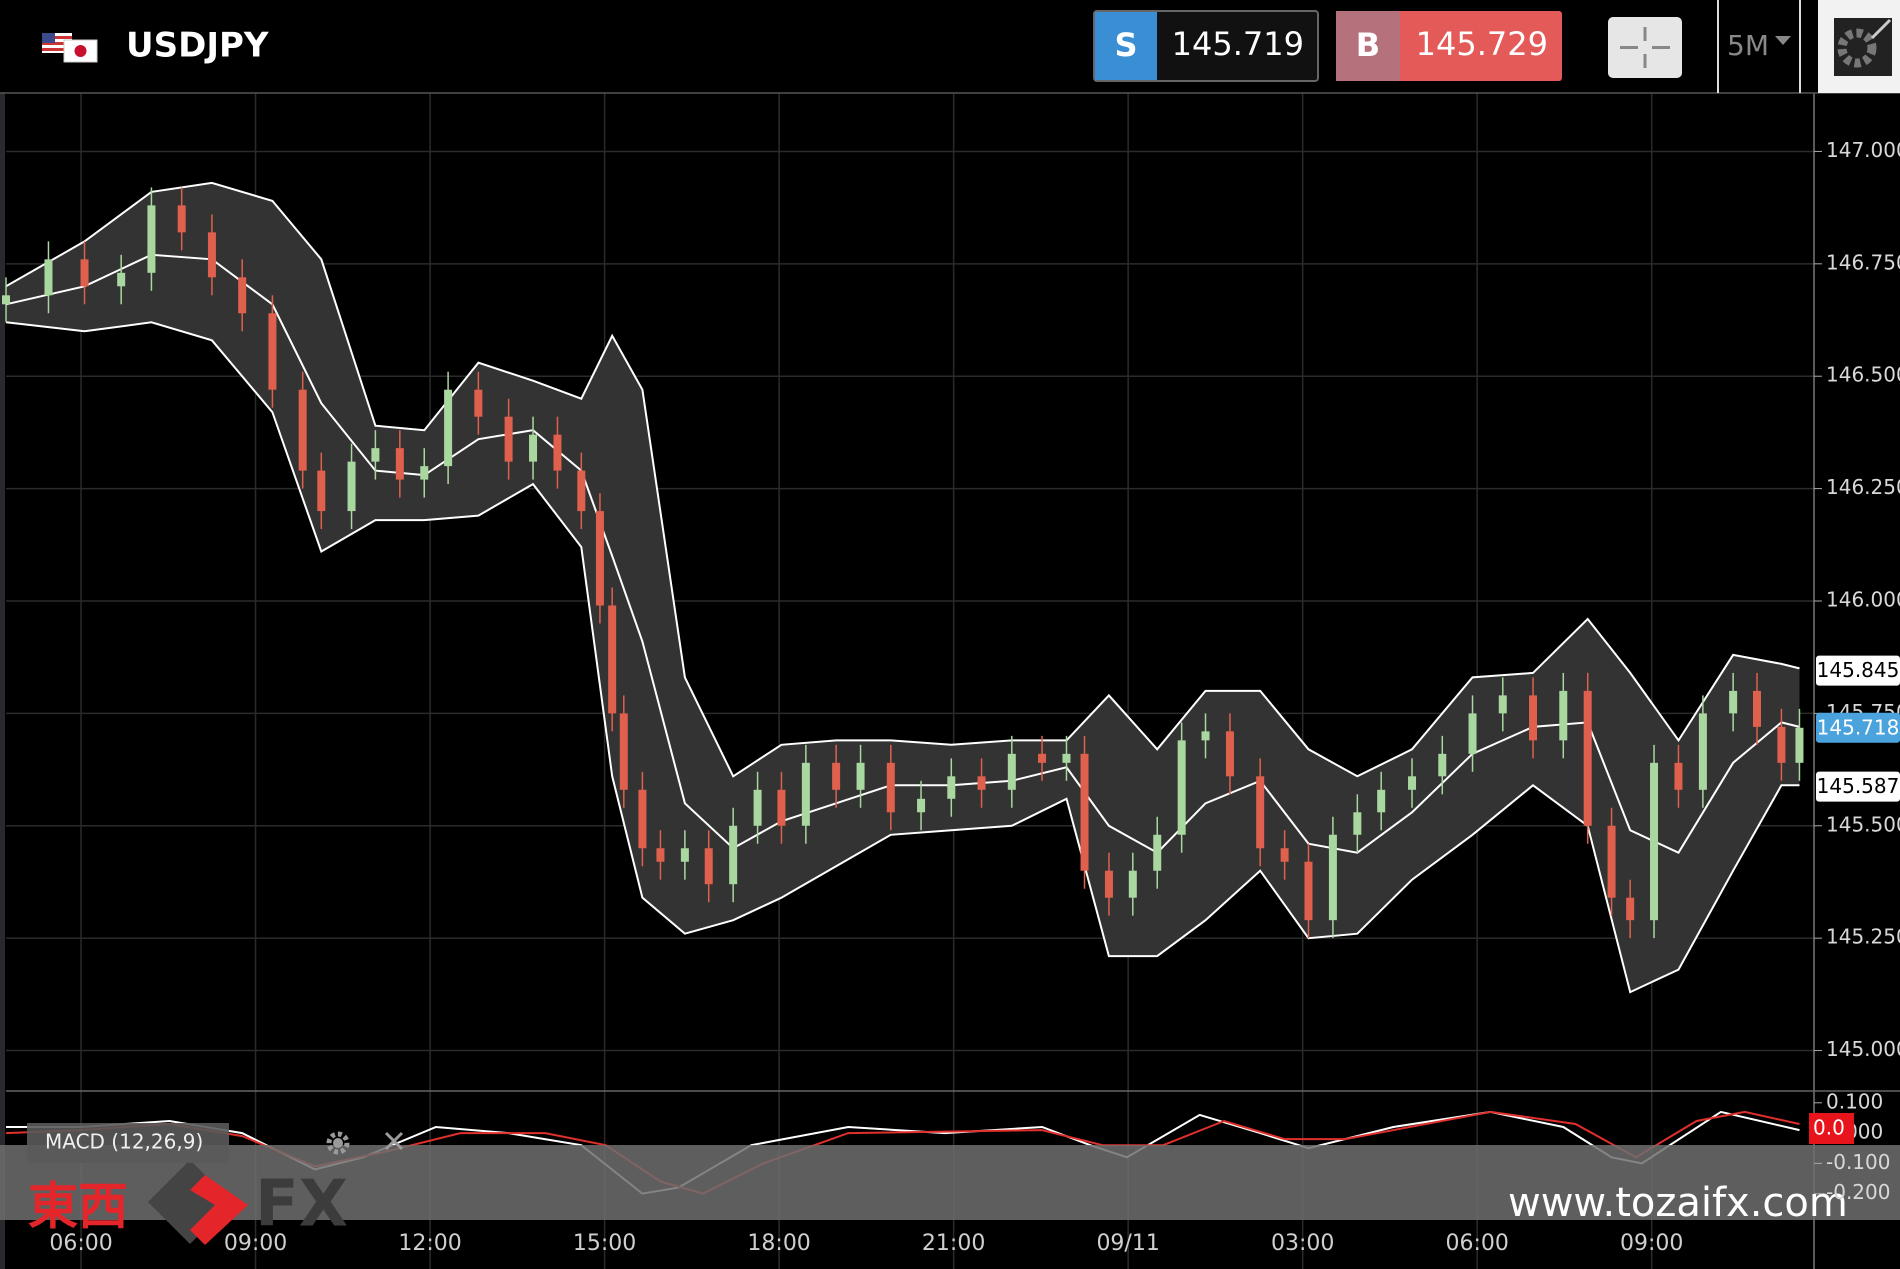  I want to click on header-bg, so click(950, 46).